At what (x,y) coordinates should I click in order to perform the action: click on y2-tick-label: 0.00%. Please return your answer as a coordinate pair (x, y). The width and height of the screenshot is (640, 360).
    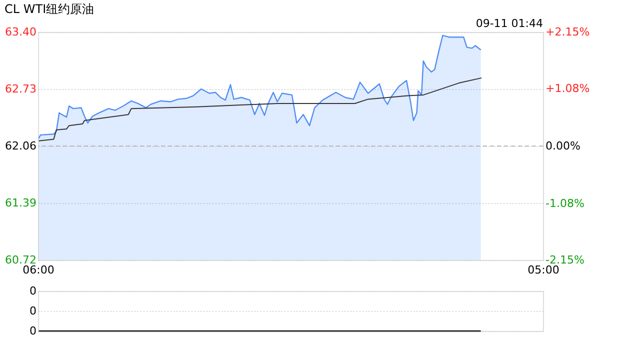
    Looking at the image, I should click on (563, 146).